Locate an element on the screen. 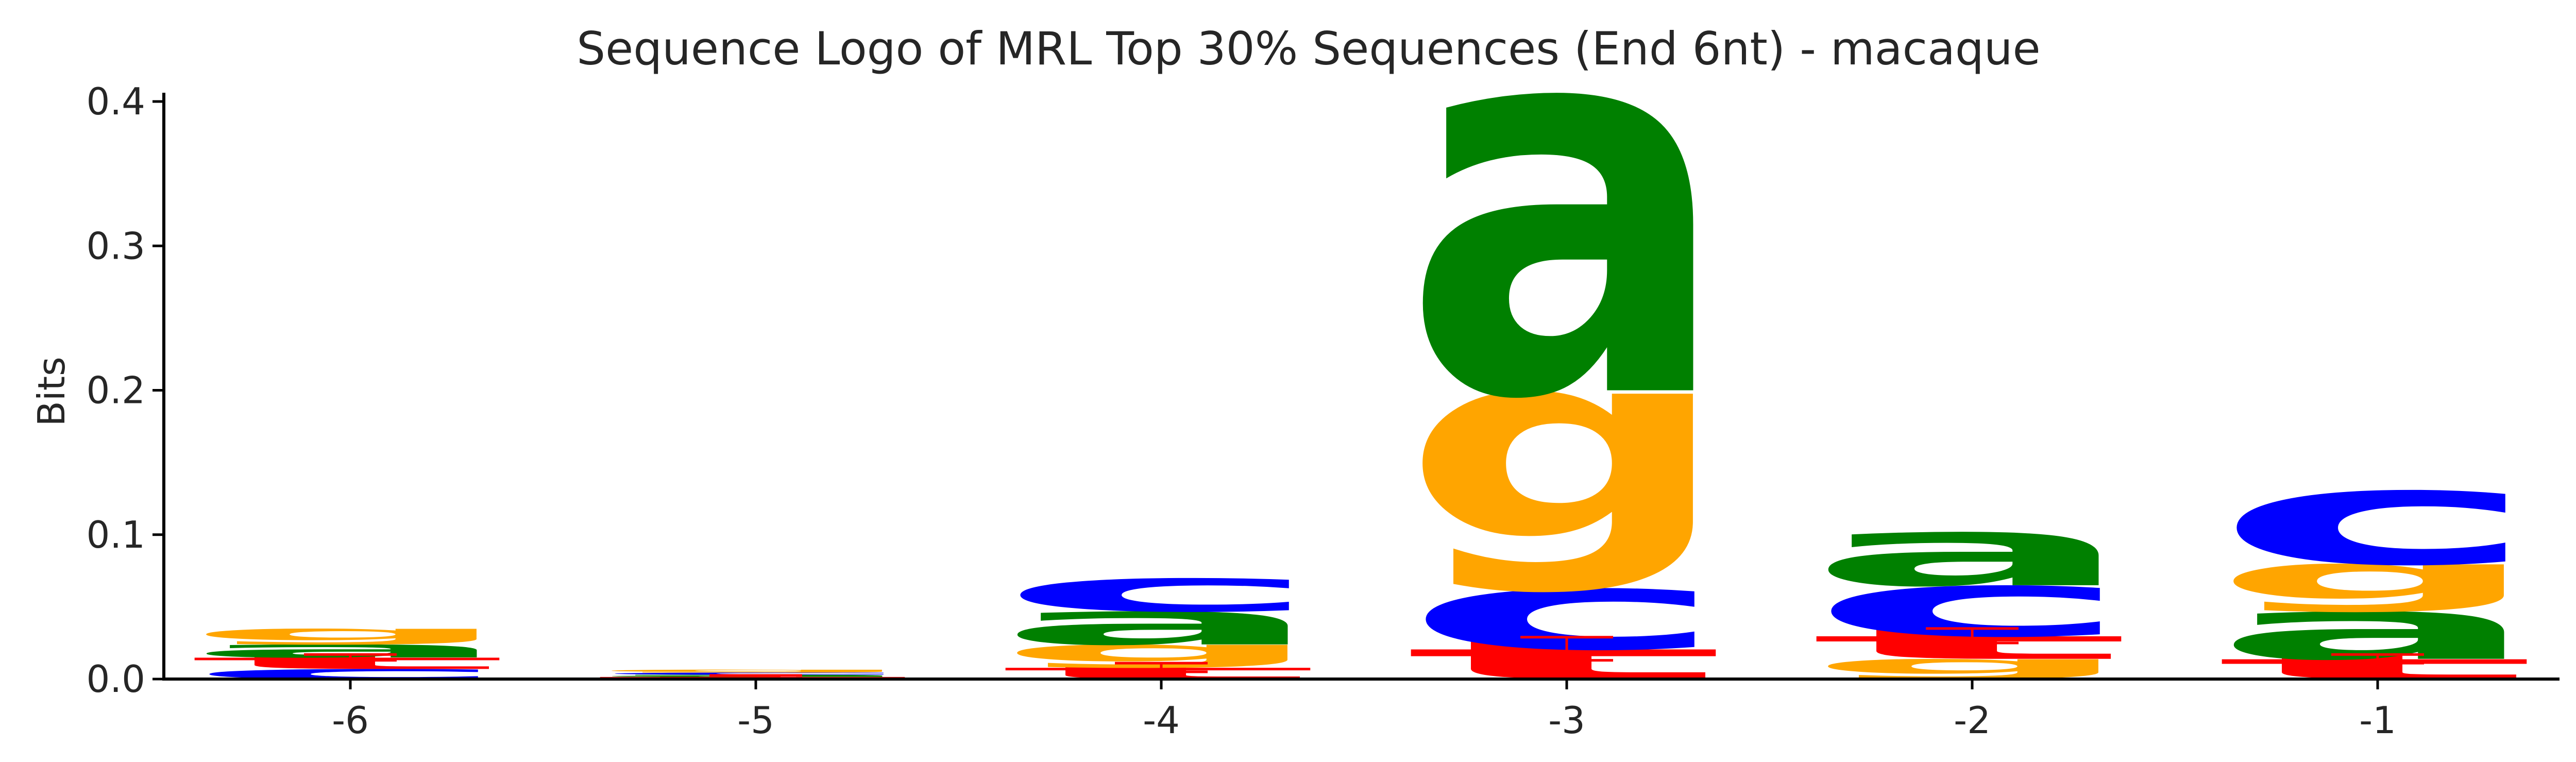  x-tick-label: -3 is located at coordinates (1566, 720).